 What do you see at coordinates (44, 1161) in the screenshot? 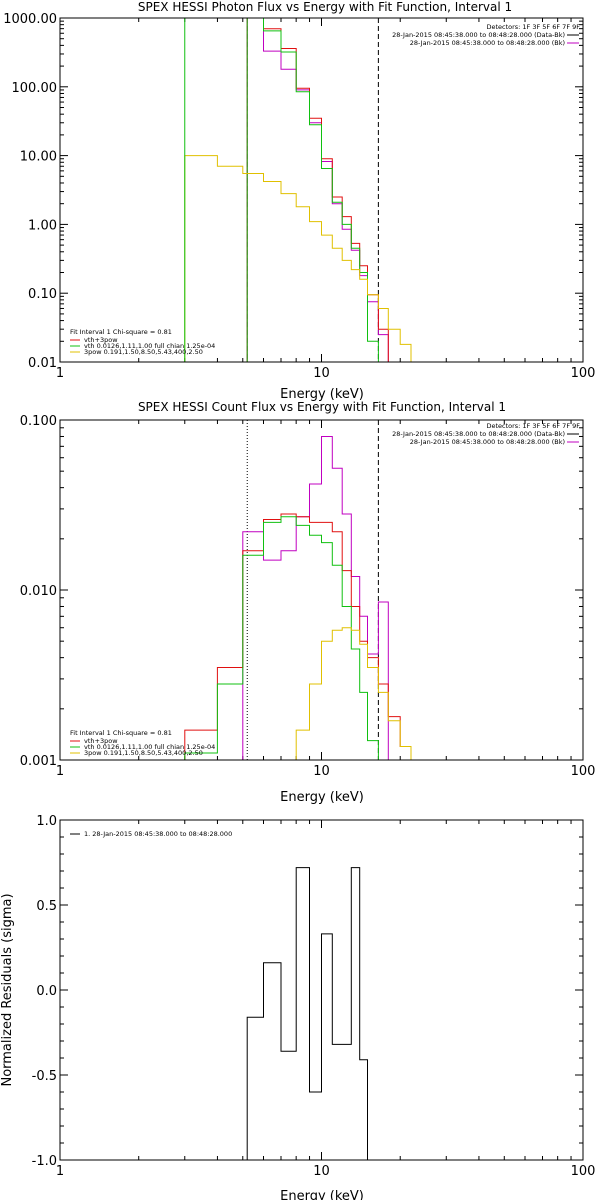
I see `resid-ytick-label: -1.0` at bounding box center [44, 1161].